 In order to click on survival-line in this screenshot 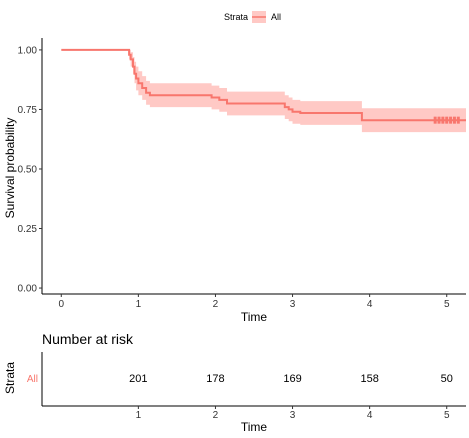, I will do `click(263, 85)`.